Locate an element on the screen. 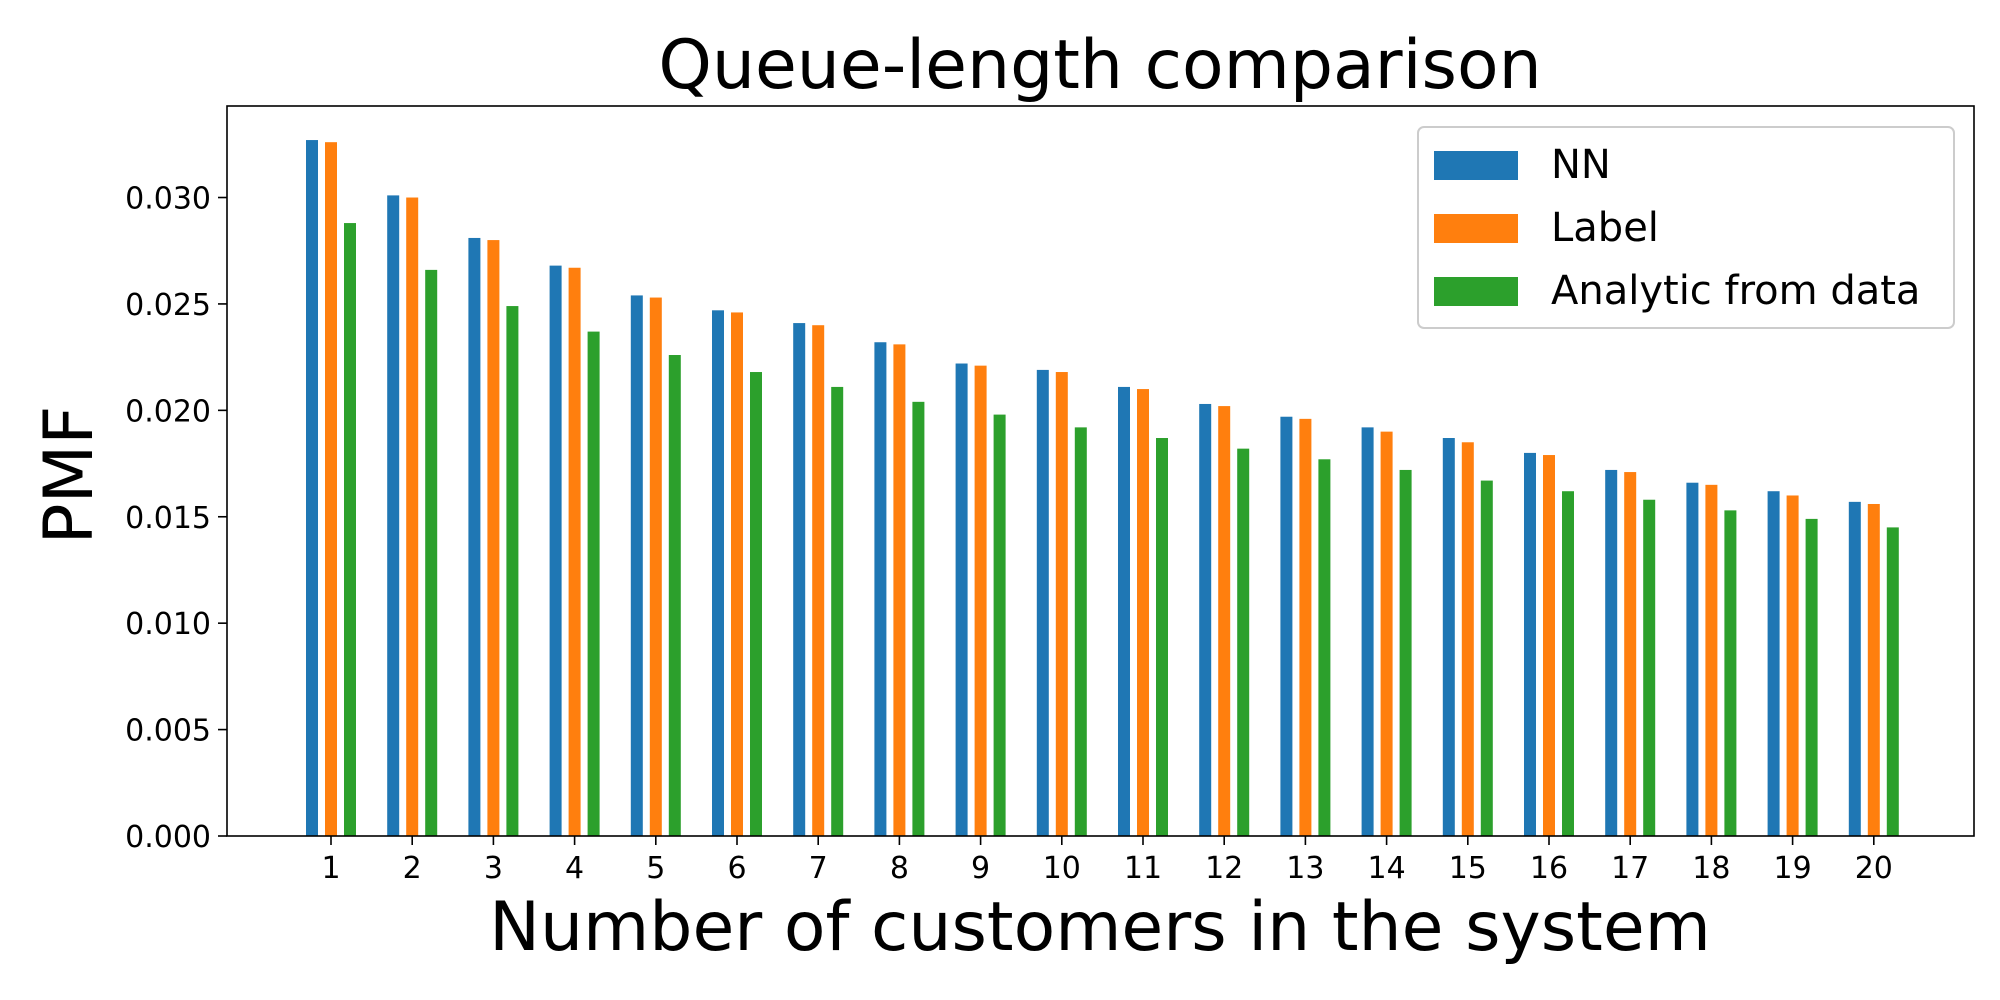  y-axis-label: PMF is located at coordinates (69, 475).